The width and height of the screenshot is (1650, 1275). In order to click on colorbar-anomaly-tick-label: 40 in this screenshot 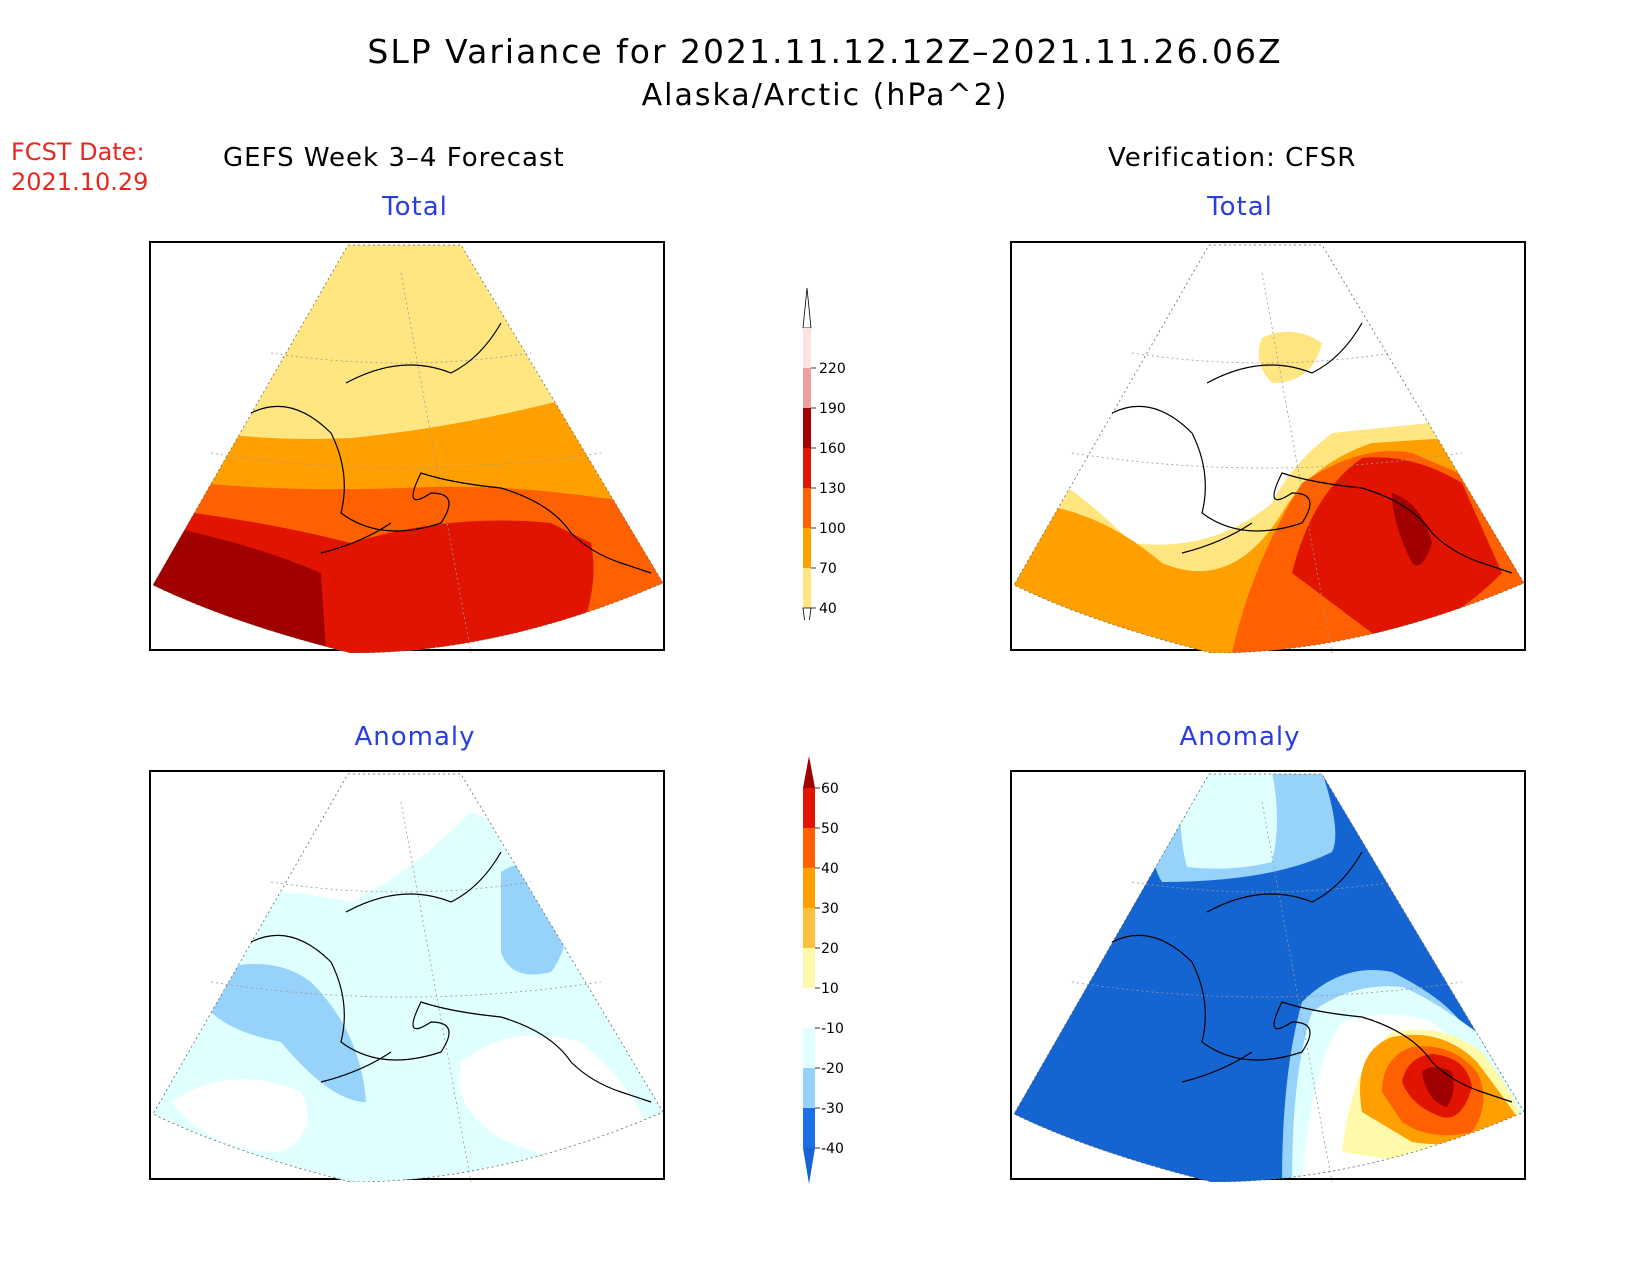, I will do `click(830, 869)`.